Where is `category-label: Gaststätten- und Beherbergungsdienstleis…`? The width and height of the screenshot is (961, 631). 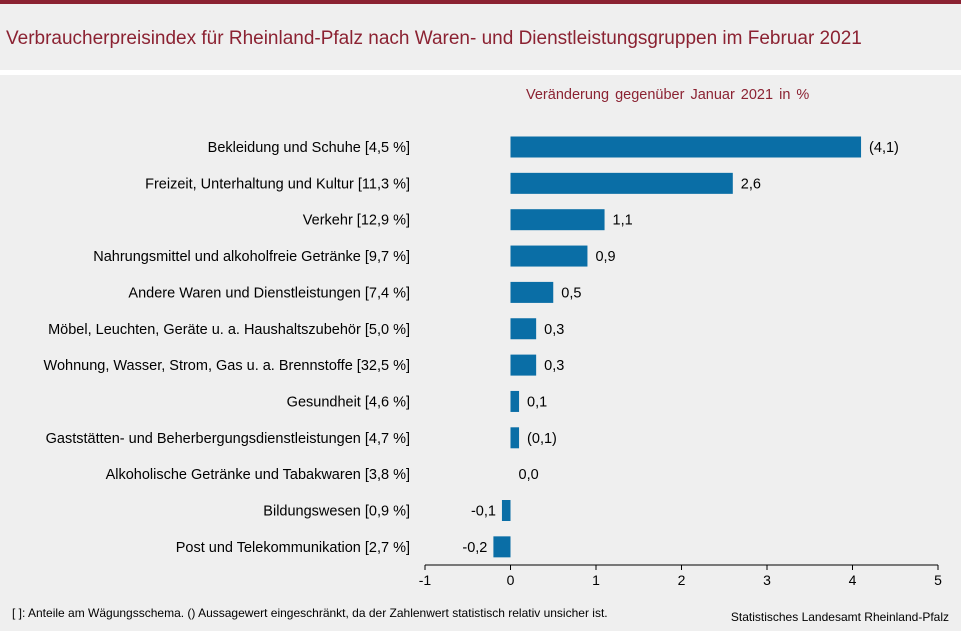
category-label: Gaststätten- und Beherbergungsdienstleis… is located at coordinates (228, 439).